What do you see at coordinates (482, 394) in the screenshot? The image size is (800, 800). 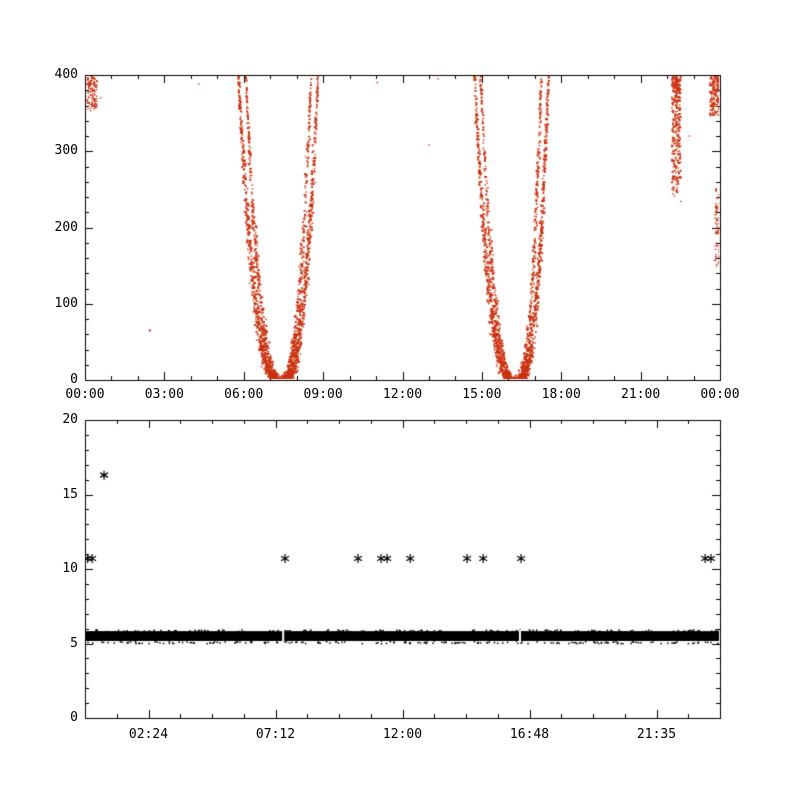 I see `x-tick-label: 15:00` at bounding box center [482, 394].